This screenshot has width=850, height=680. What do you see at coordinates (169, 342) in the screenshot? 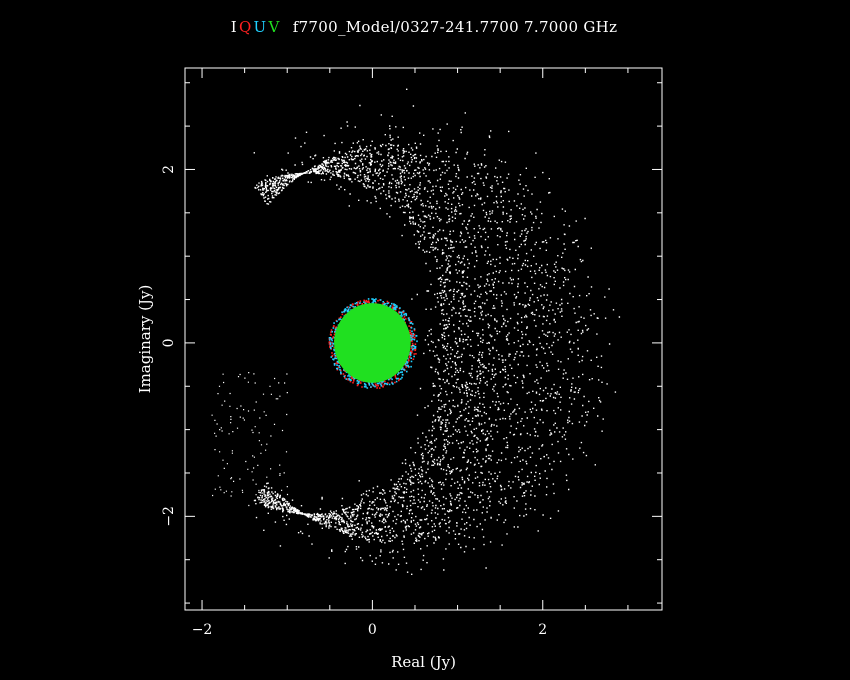
I see `y-tick-label: 0` at bounding box center [169, 342].